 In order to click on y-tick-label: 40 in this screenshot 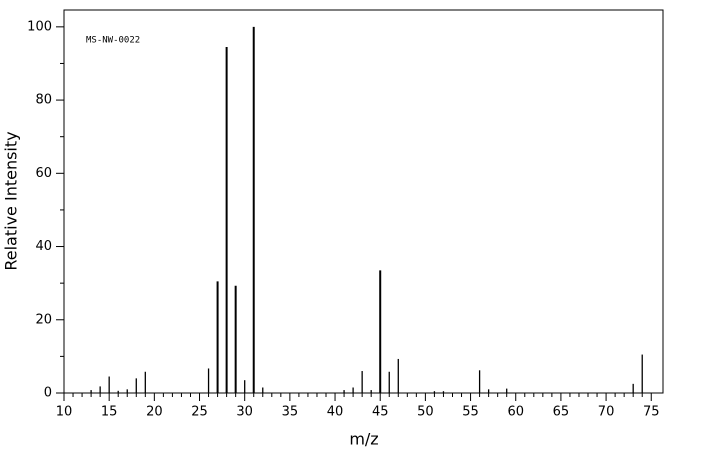, I will do `click(43, 246)`.